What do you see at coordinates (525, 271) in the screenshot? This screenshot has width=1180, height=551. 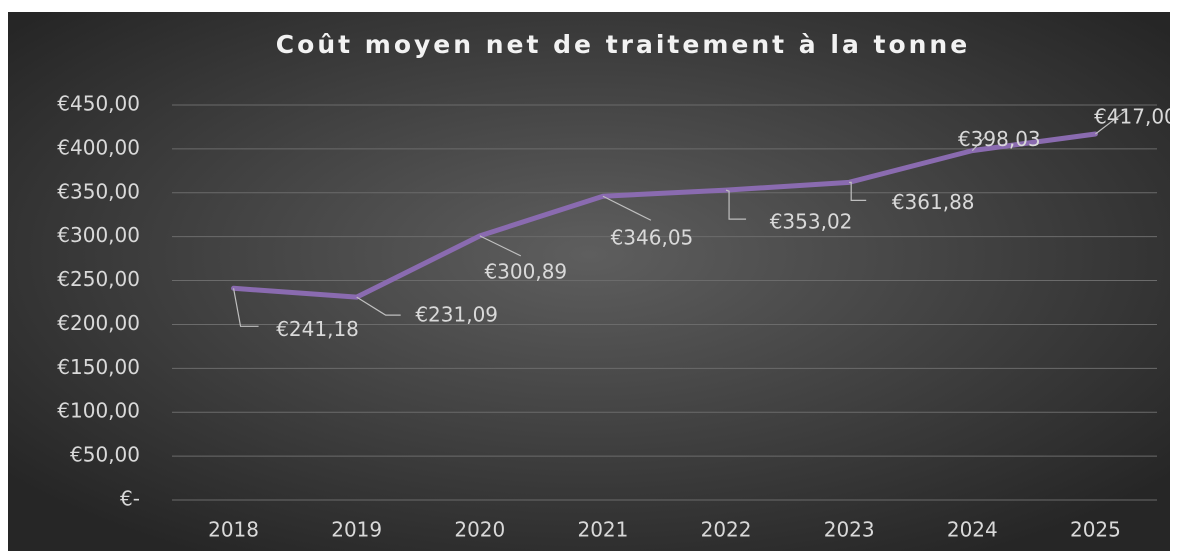 I see `data-label: €300,89` at bounding box center [525, 271].